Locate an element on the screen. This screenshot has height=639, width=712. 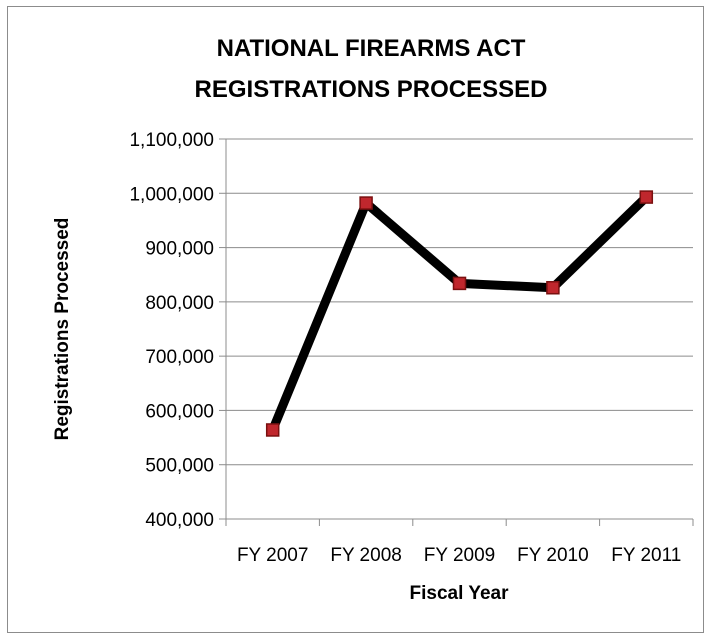
y-tick-label: 400,000 is located at coordinates (179, 520).